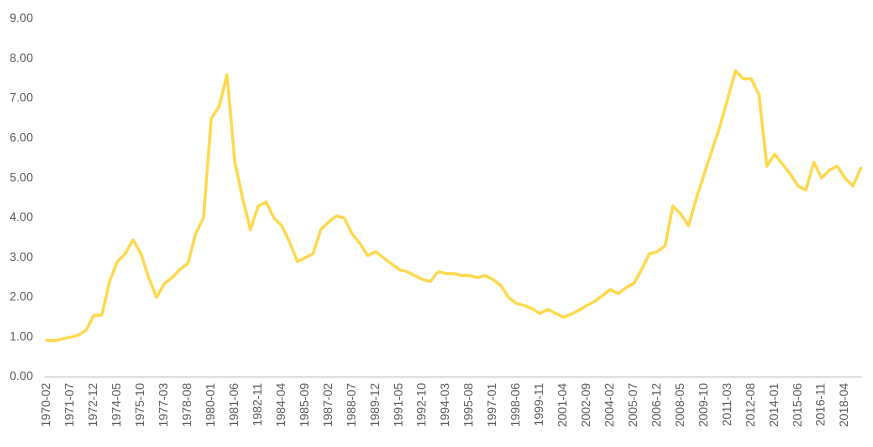 The height and width of the screenshot is (447, 873). Describe the element at coordinates (469, 405) in the screenshot. I see `x-tick-label: 1995-08` at that location.